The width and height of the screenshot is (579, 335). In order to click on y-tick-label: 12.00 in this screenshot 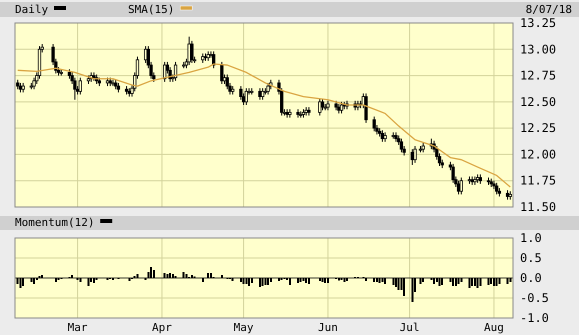, I will do `click(538, 154)`.